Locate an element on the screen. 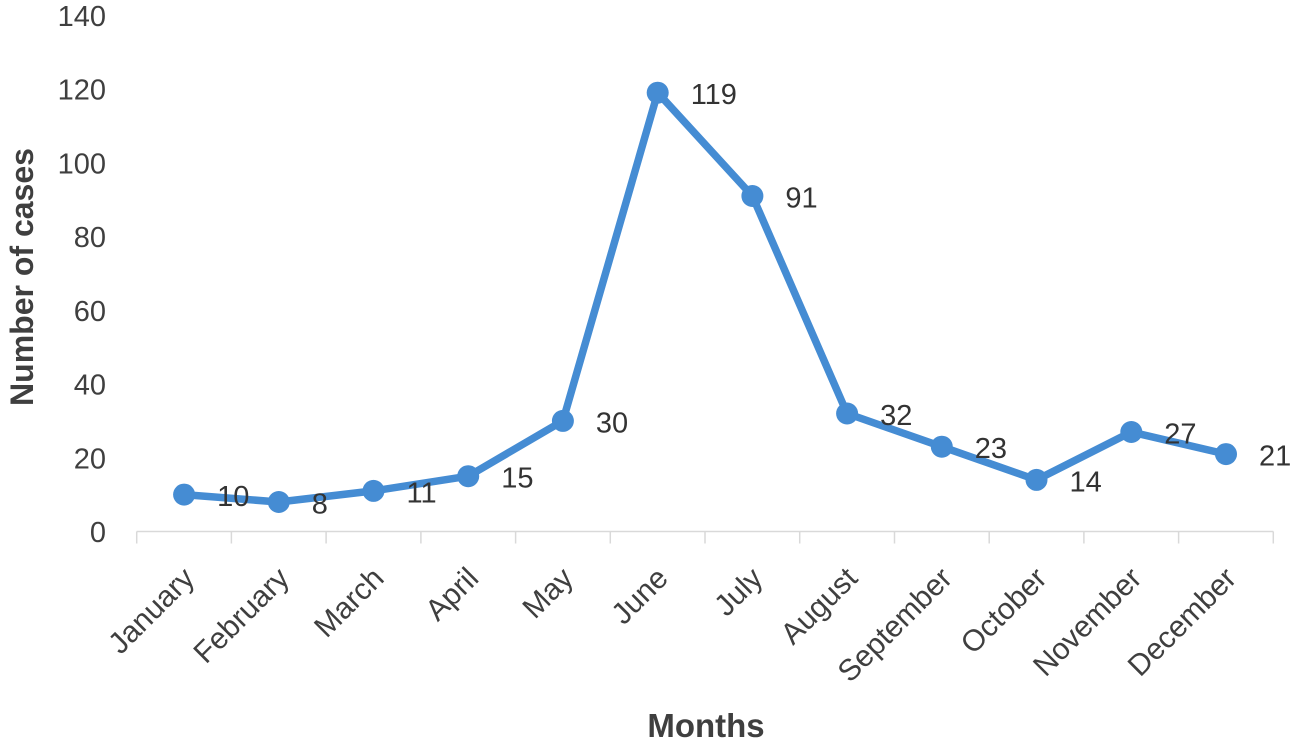  svg-text: 32 is located at coordinates (896, 416).